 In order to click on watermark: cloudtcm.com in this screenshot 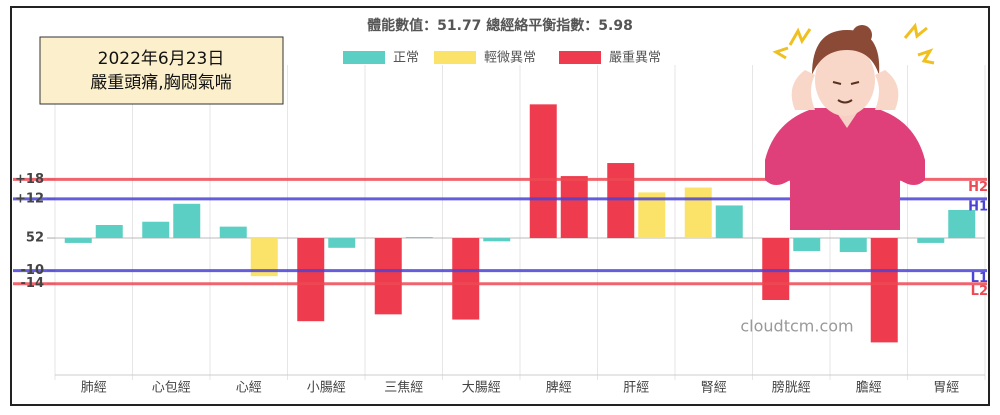, I will do `click(796, 326)`.